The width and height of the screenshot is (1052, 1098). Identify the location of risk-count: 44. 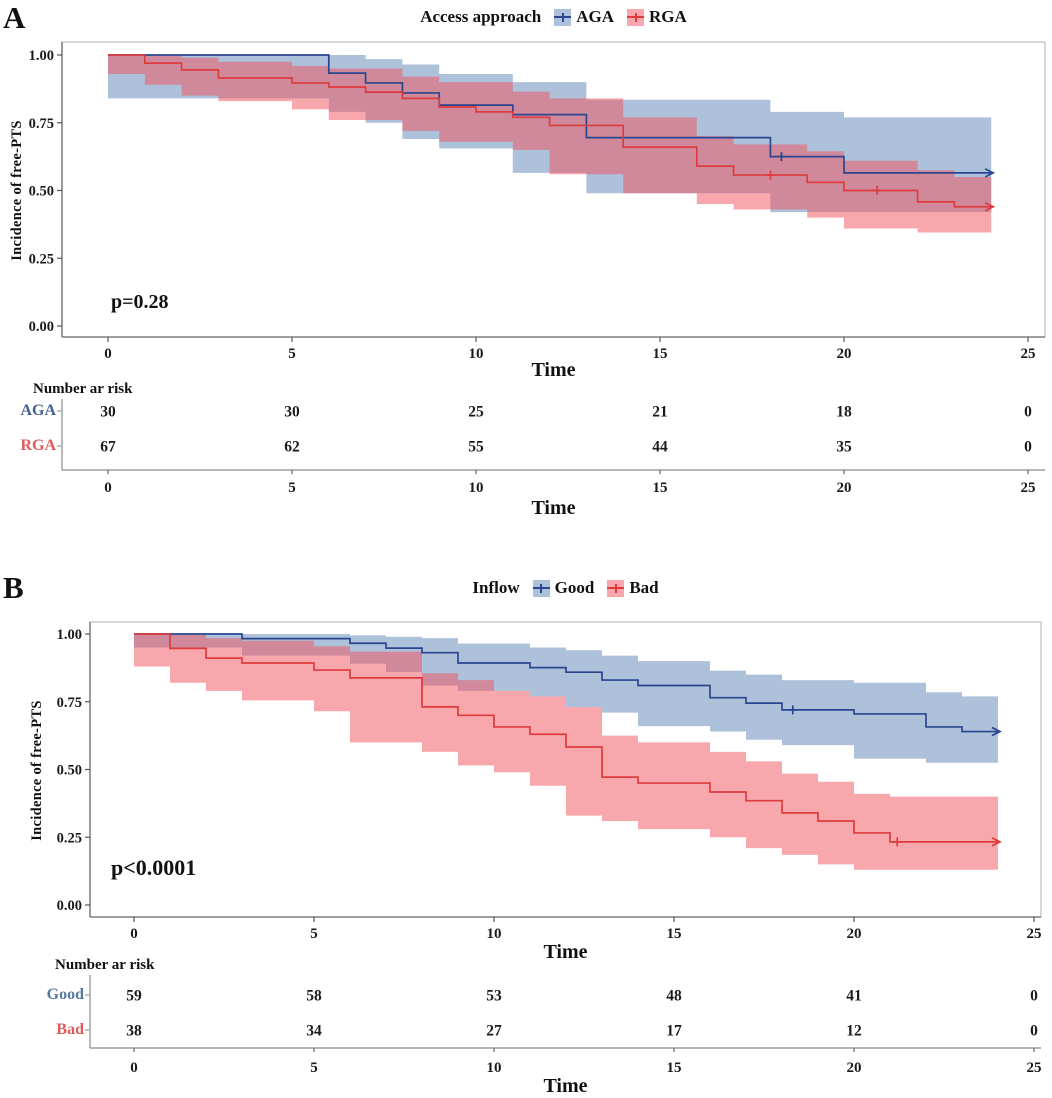
(660, 447).